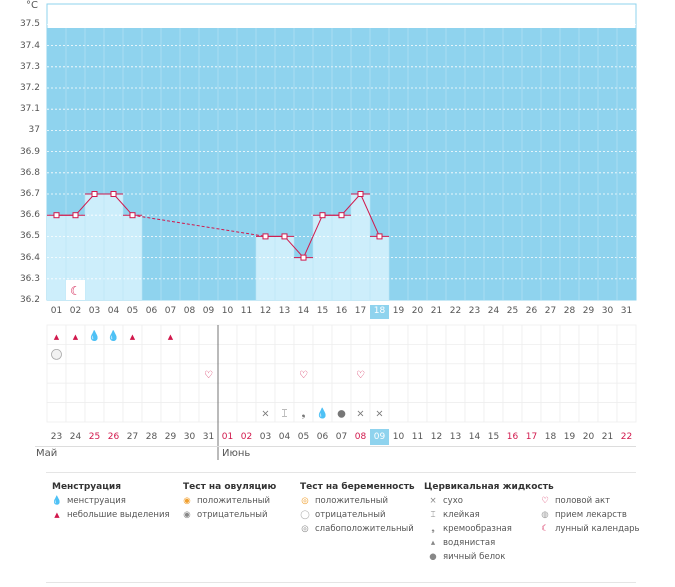 This screenshot has height=587, width=675. What do you see at coordinates (223, 515) in the screenshot?
I see `legend-ovulation-negative: ◉ отрицательный` at bounding box center [223, 515].